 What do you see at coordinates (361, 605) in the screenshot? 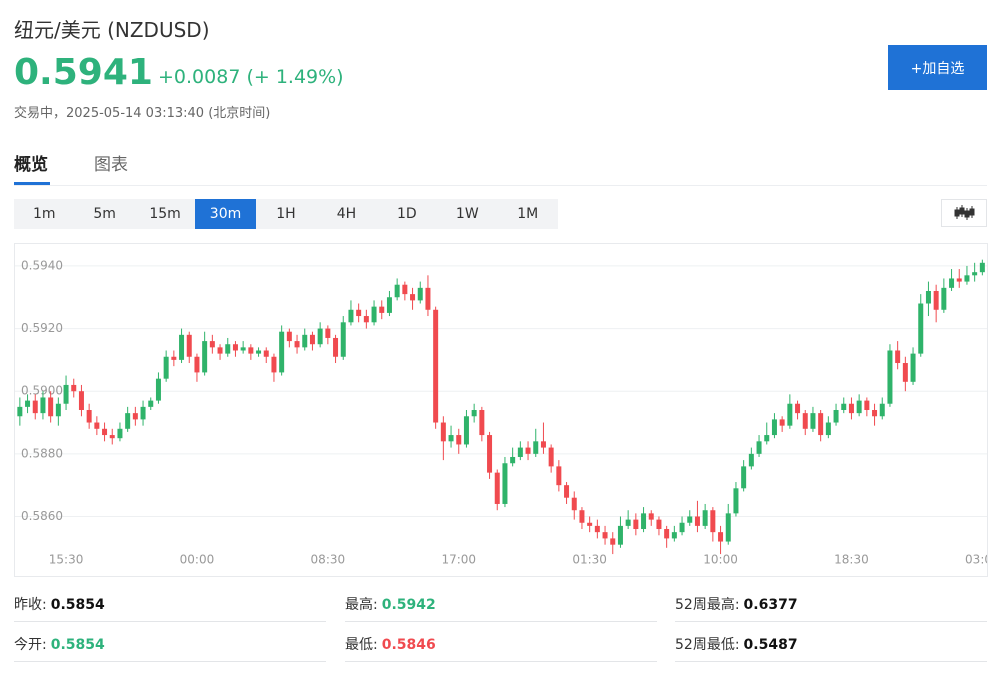
I see `stat-label: 最高:` at bounding box center [361, 605].